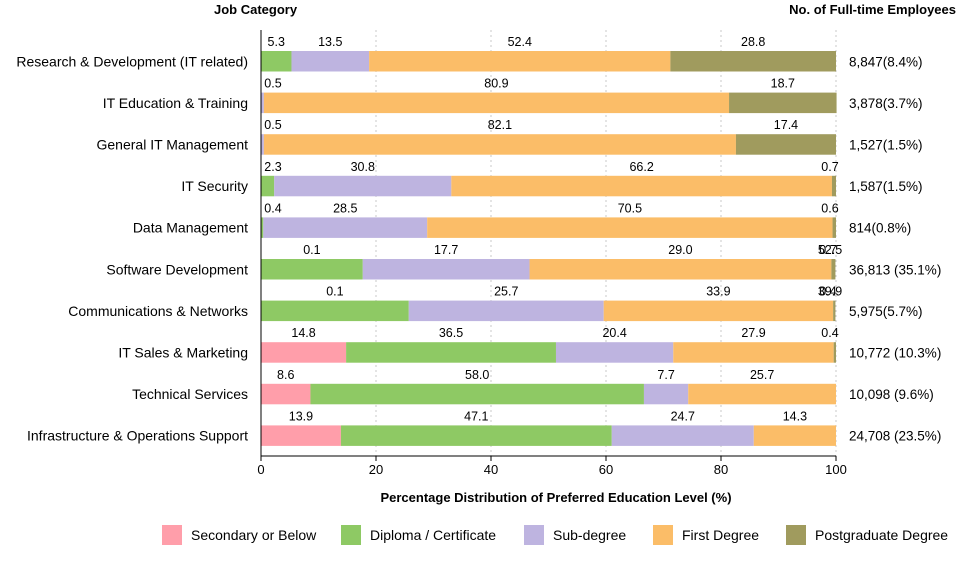  What do you see at coordinates (260, 469) in the screenshot?
I see `x-tick-label: 0` at bounding box center [260, 469].